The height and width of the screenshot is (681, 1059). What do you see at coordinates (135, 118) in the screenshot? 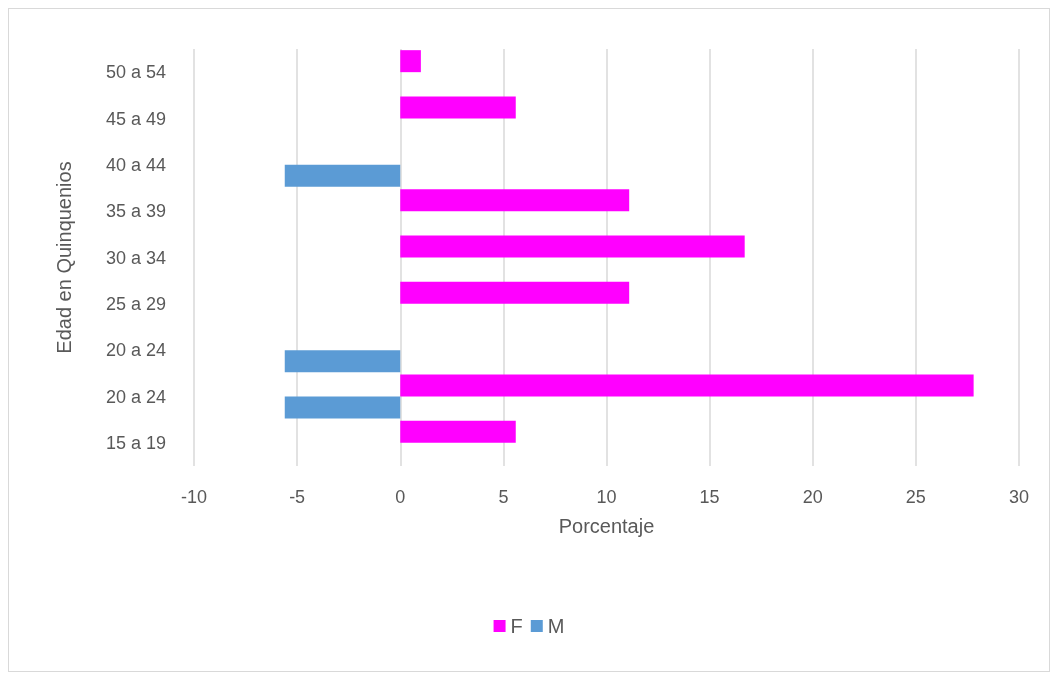
I see `y-tick-label: 45 a 49` at bounding box center [135, 118].